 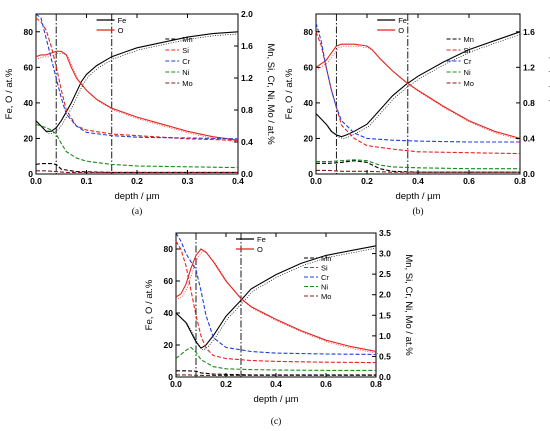 What do you see at coordinates (385, 315) in the screenshot?
I see `y-right-tick-label: 1.5` at bounding box center [385, 315].